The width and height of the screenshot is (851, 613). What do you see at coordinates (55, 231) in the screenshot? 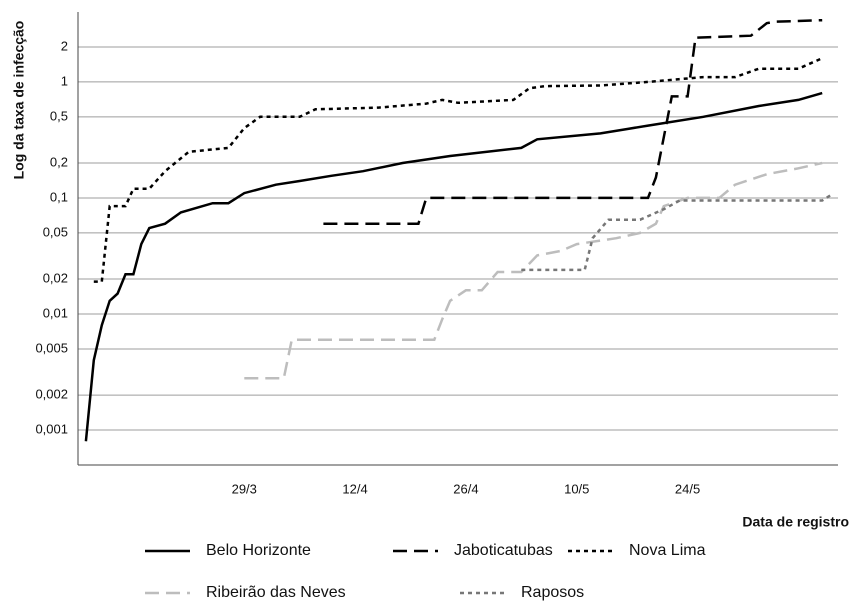
I see `y-tick-label: 0,05` at bounding box center [55, 231].